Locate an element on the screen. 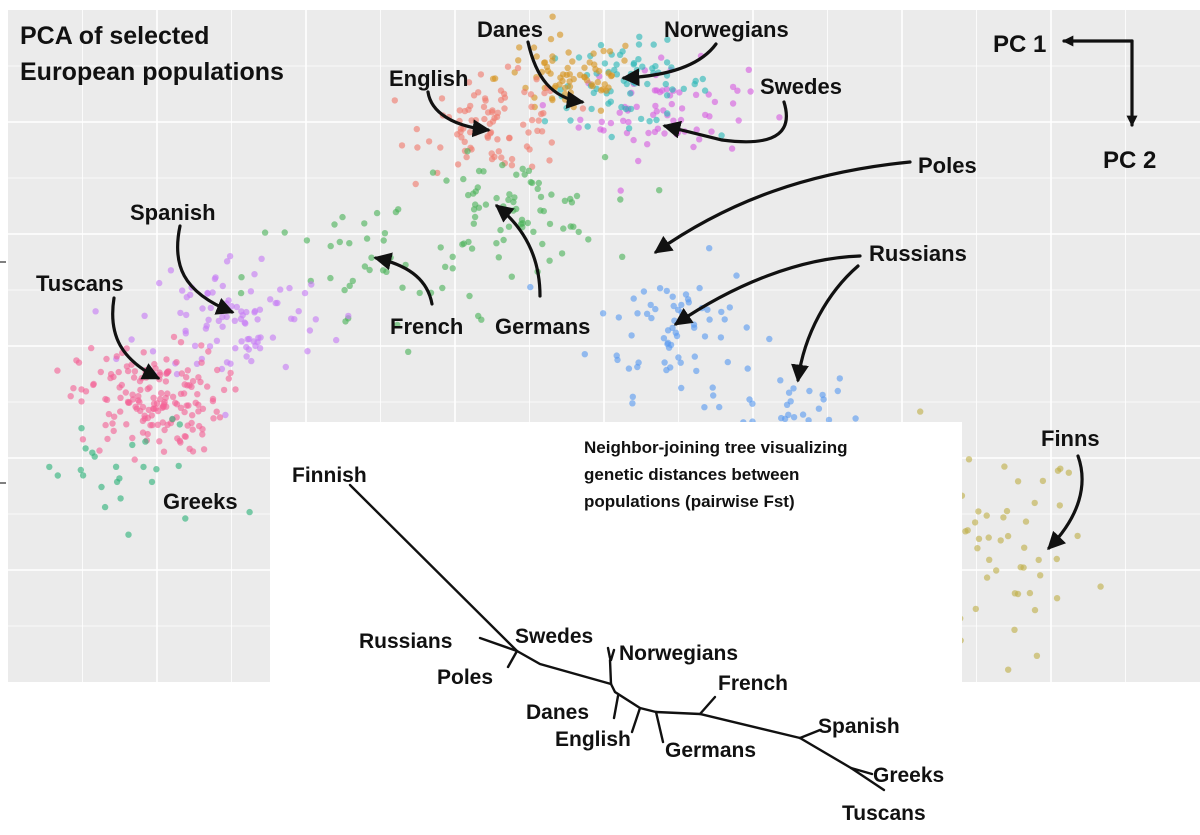 This screenshot has width=1200, height=835. arrow-finns is located at coordinates (1065, 502).